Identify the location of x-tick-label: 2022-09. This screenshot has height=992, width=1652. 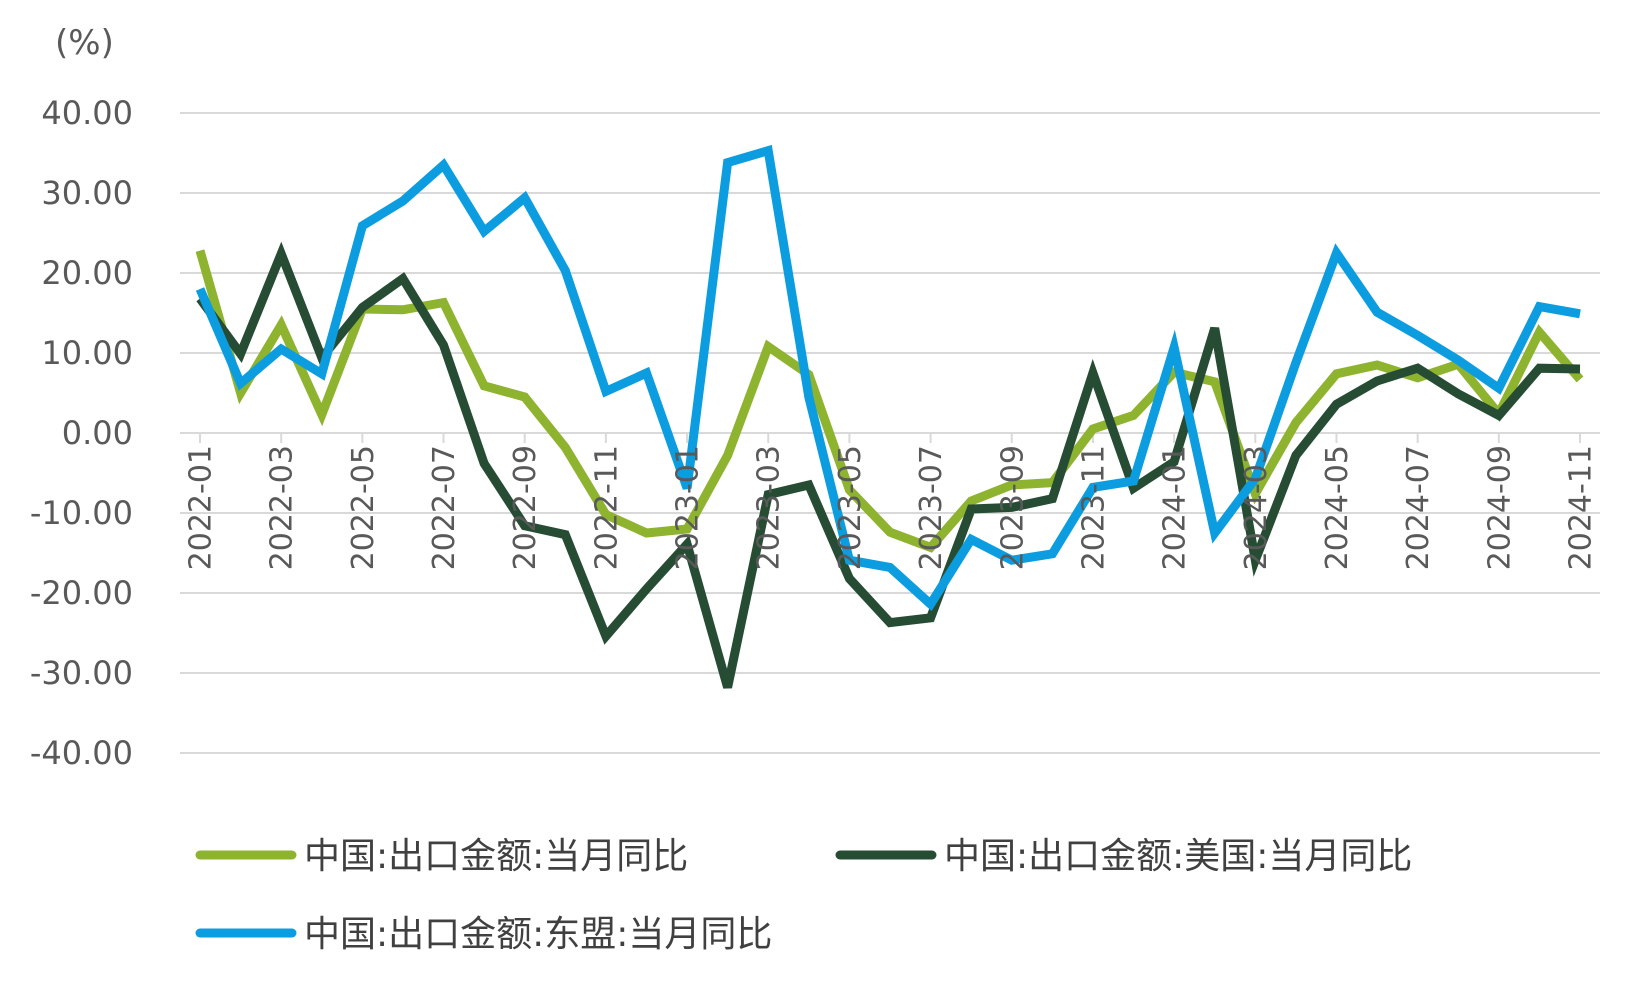
(525, 507).